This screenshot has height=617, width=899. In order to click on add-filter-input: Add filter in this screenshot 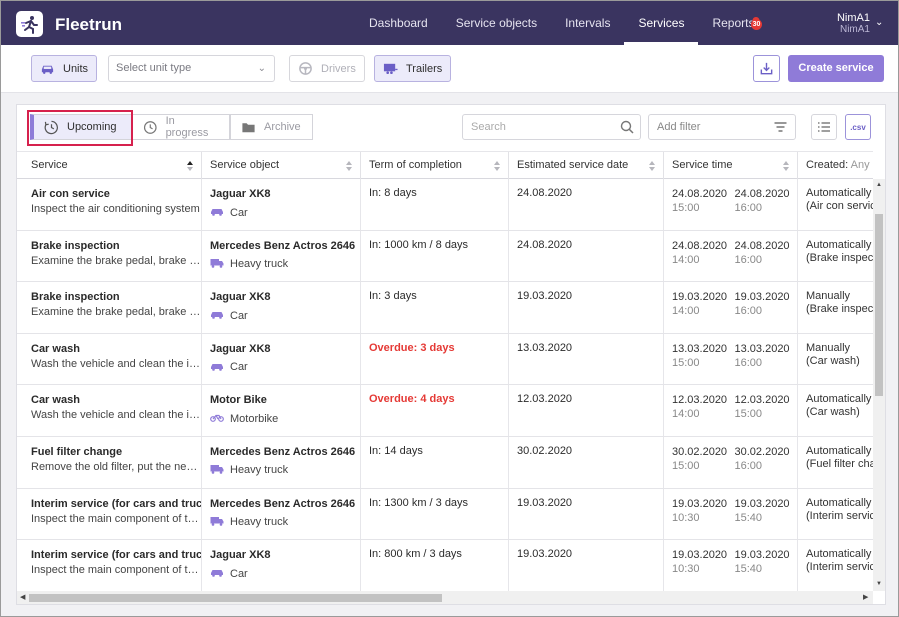, I will do `click(722, 127)`.